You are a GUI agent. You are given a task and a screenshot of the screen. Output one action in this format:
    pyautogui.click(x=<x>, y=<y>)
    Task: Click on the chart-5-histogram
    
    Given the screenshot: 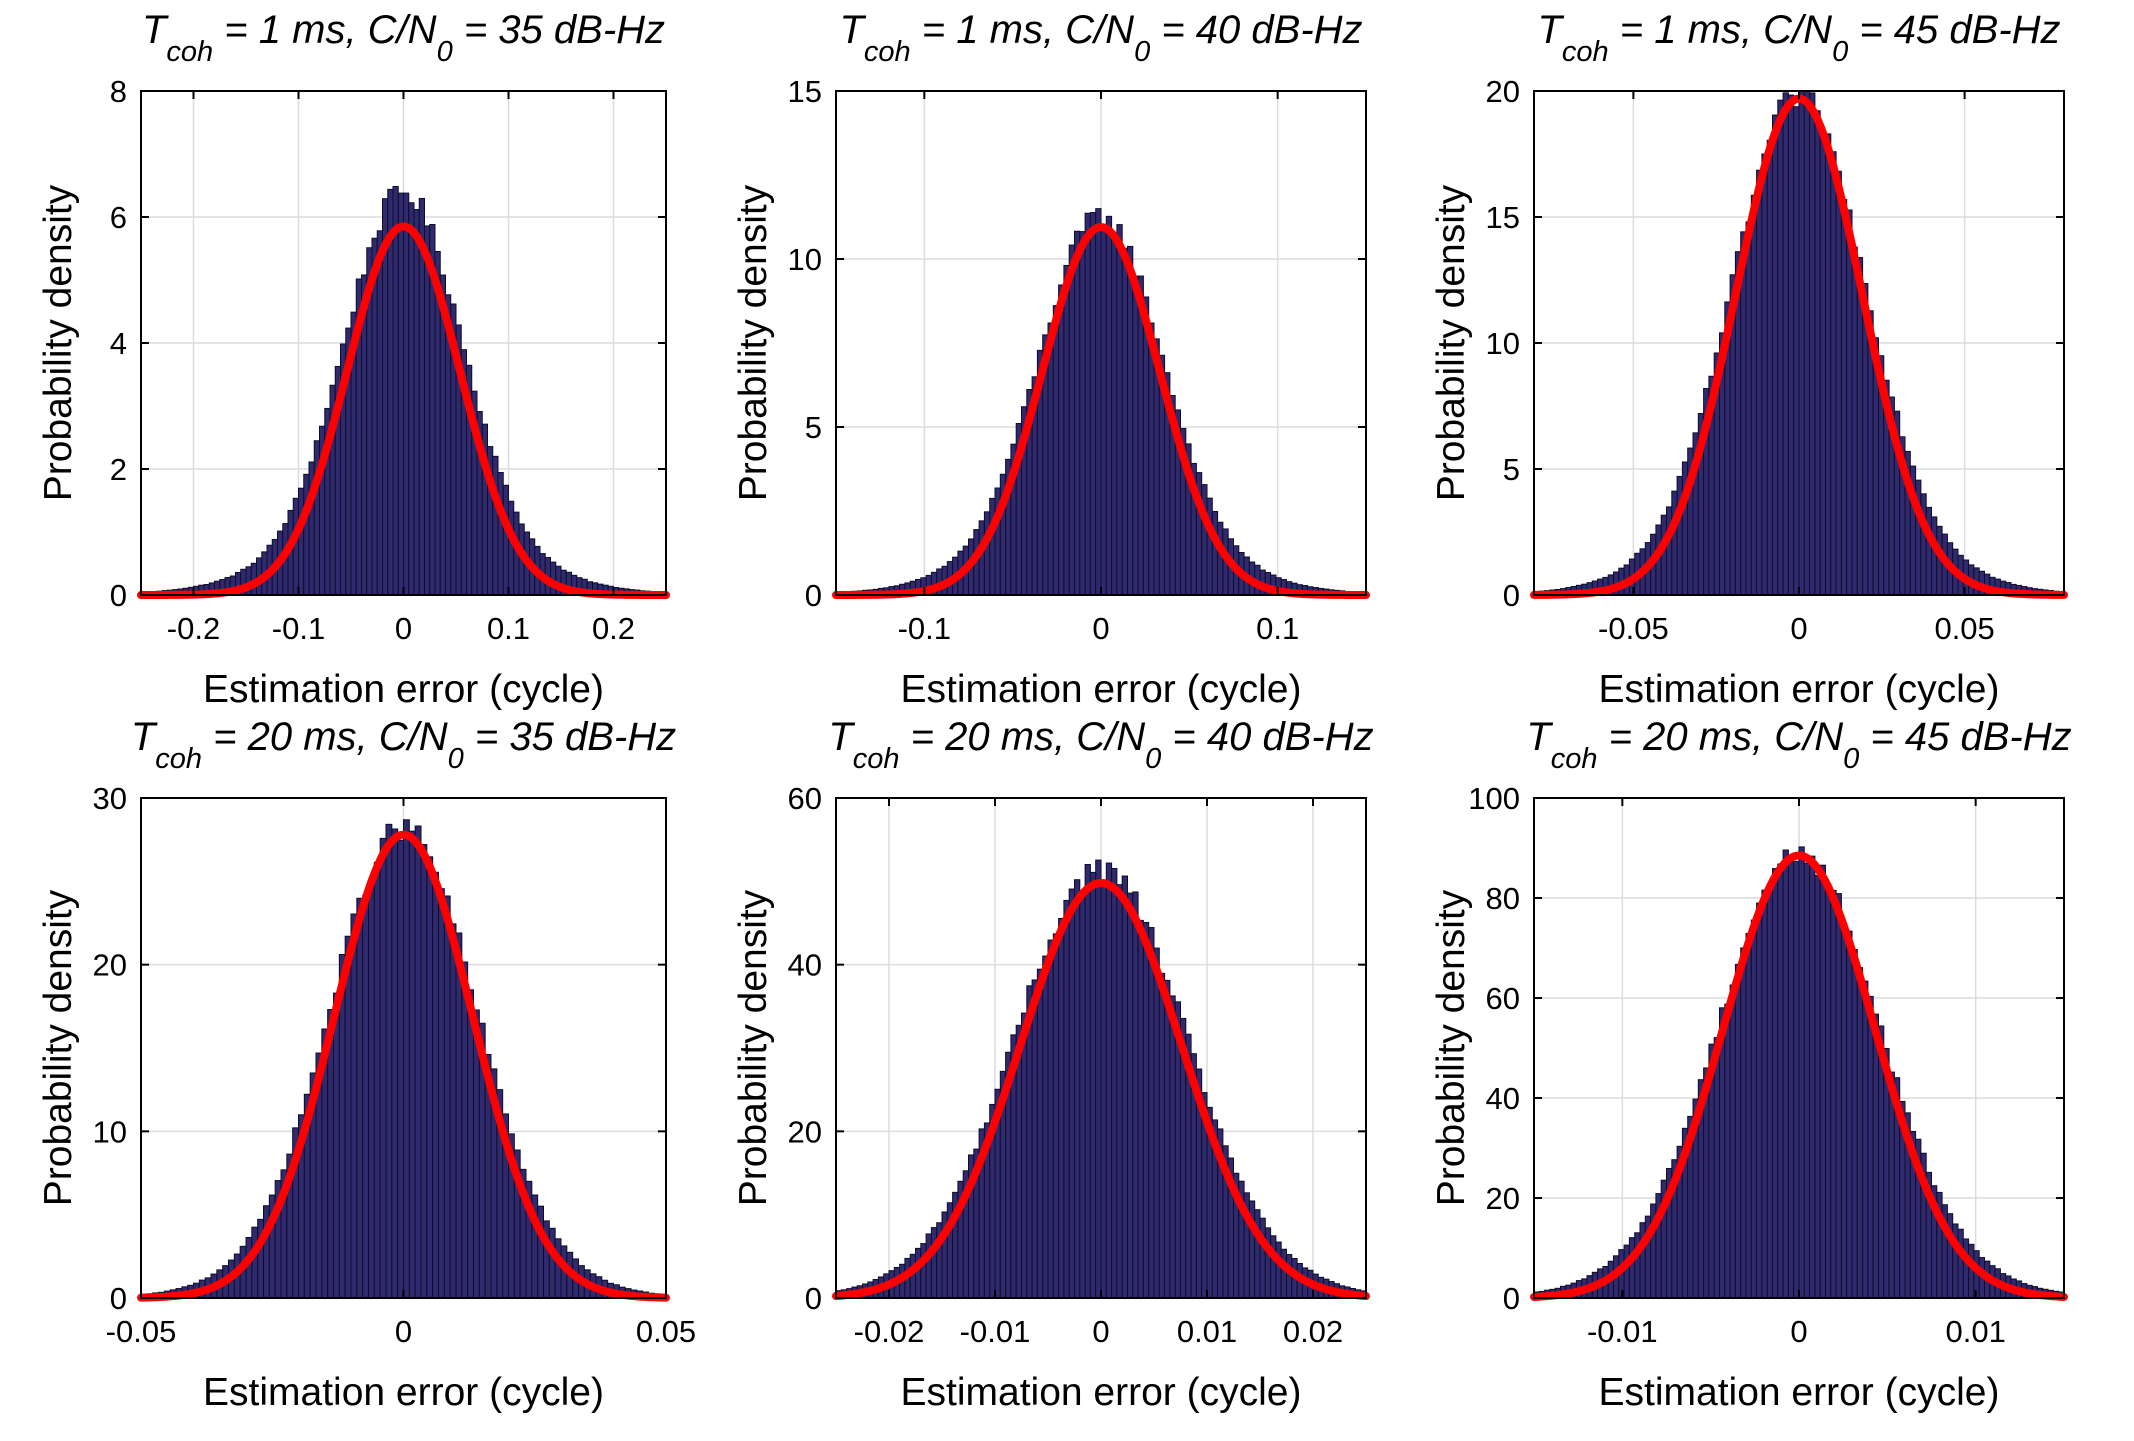 What is the action you would take?
    pyautogui.click(x=1101, y=1079)
    